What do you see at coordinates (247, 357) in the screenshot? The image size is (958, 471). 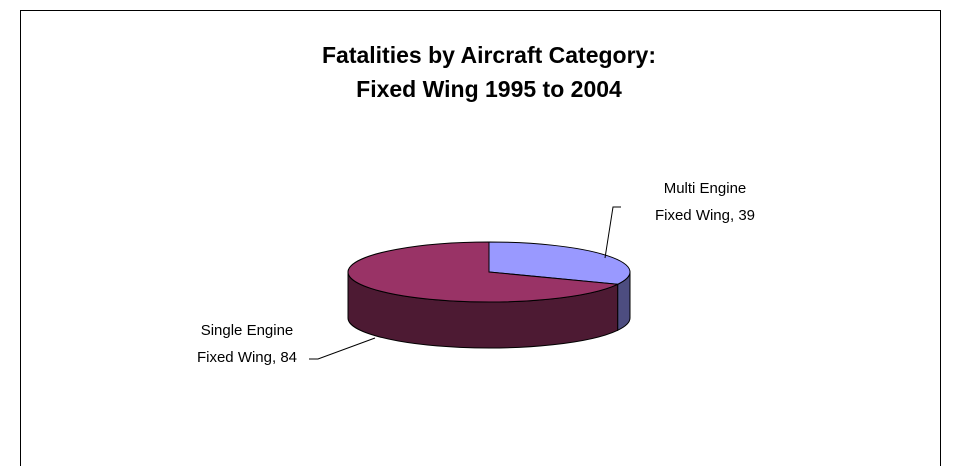 I see `data-label: Fixed Wing, 84` at bounding box center [247, 357].